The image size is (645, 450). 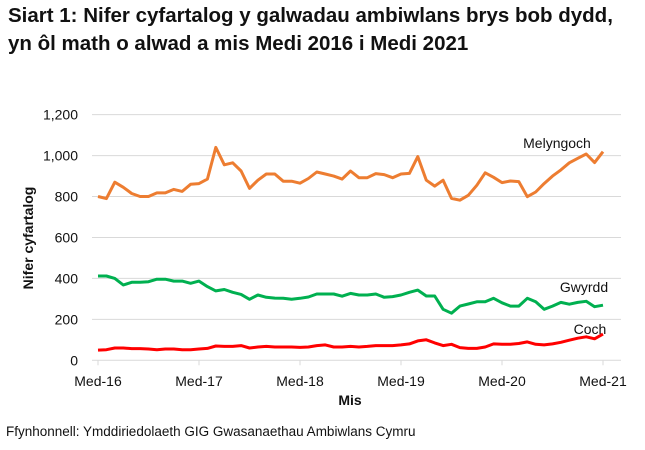 What do you see at coordinates (351, 294) in the screenshot?
I see `series-line-gwyrdd` at bounding box center [351, 294].